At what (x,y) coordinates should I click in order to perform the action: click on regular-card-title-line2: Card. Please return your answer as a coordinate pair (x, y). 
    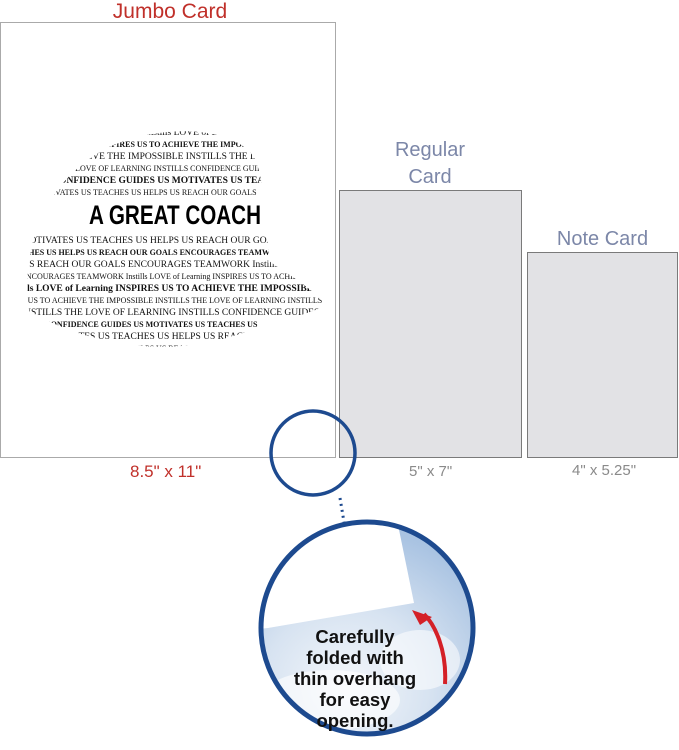
    Looking at the image, I should click on (430, 177).